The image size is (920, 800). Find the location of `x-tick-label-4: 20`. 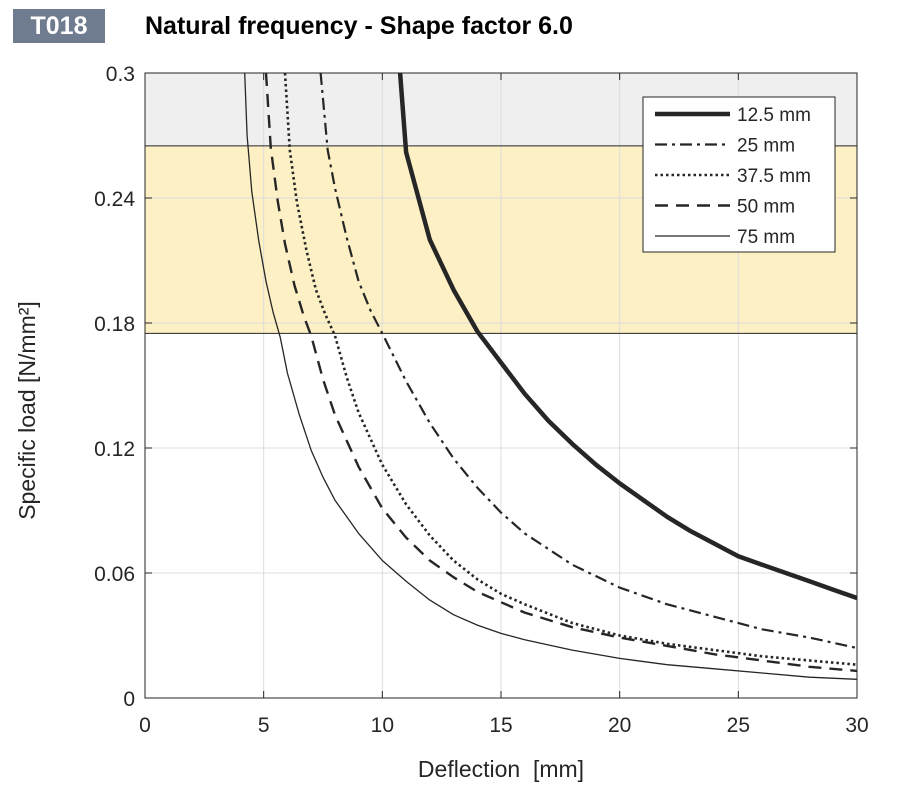

x-tick-label-4: 20 is located at coordinates (619, 725).